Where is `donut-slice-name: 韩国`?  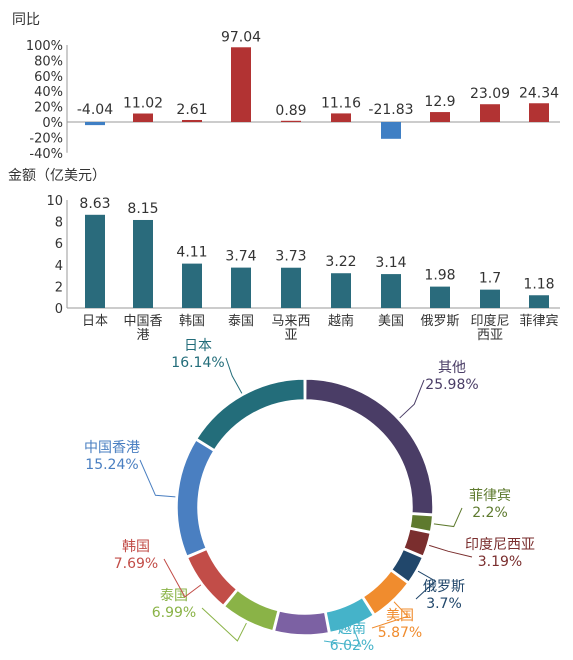
donut-slice-name: 韩国 is located at coordinates (136, 547).